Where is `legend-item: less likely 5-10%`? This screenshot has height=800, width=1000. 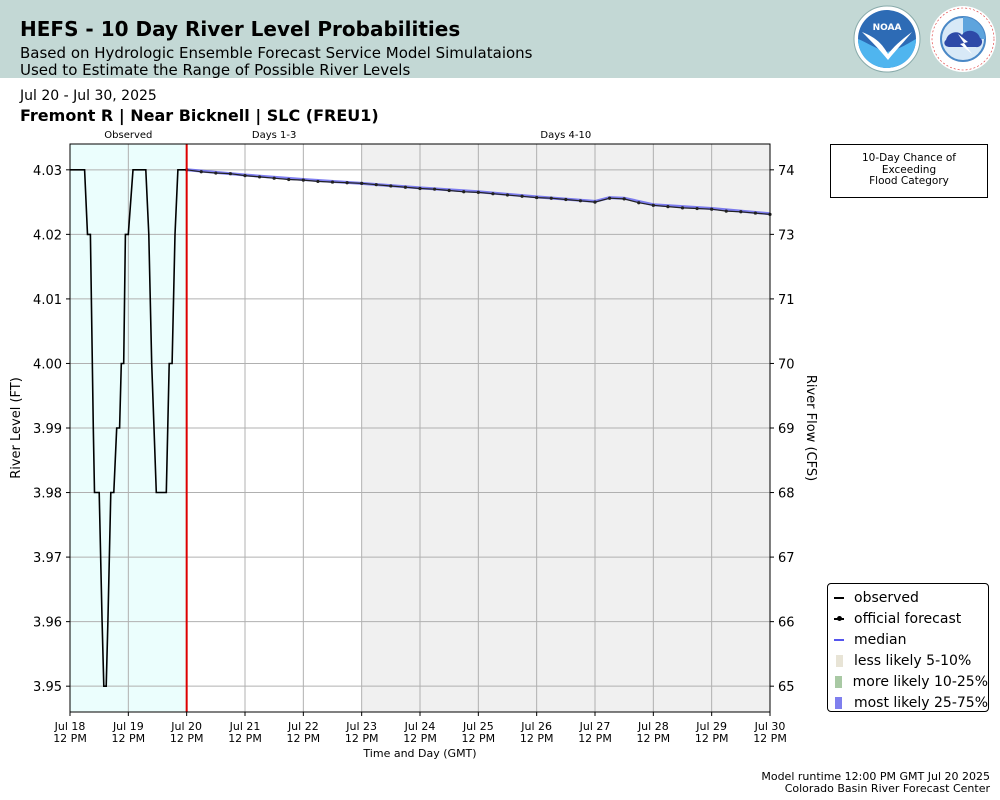
legend-item: less likely 5-10% is located at coordinates (910, 660).